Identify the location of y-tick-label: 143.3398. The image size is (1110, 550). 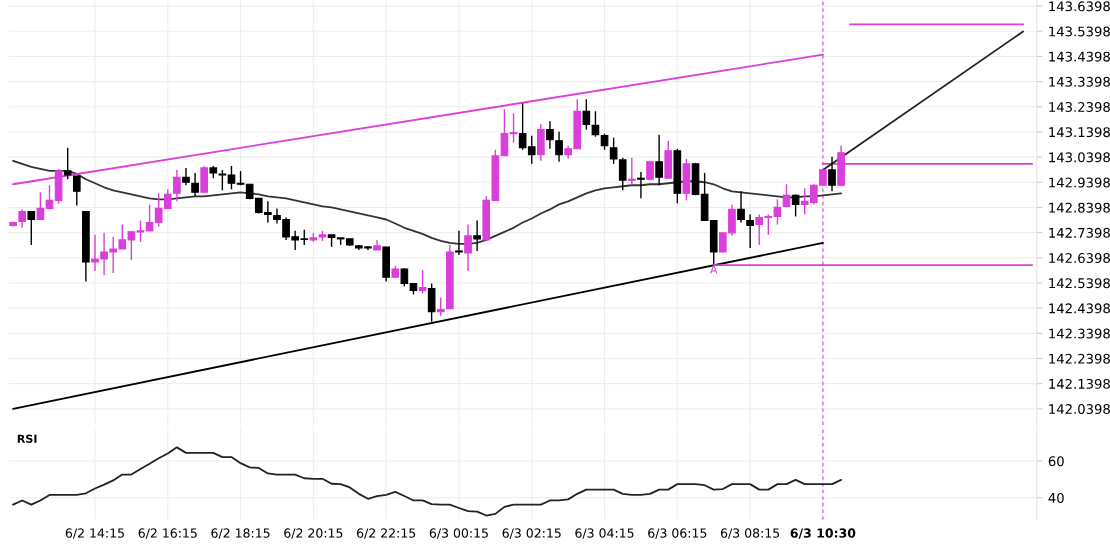
(1079, 81).